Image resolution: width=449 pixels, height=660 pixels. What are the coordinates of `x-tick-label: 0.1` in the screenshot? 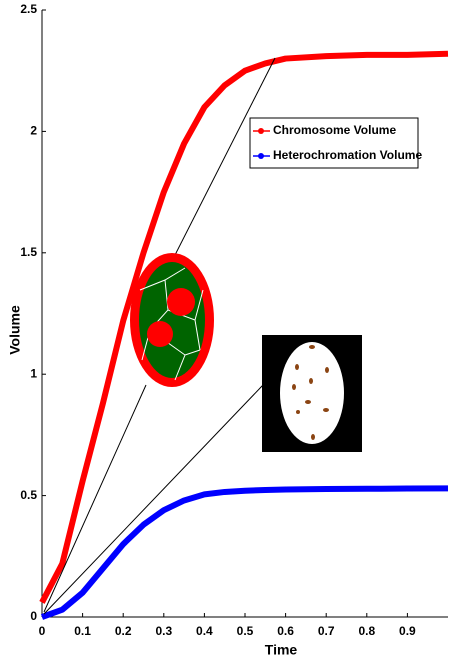 It's located at (82, 631).